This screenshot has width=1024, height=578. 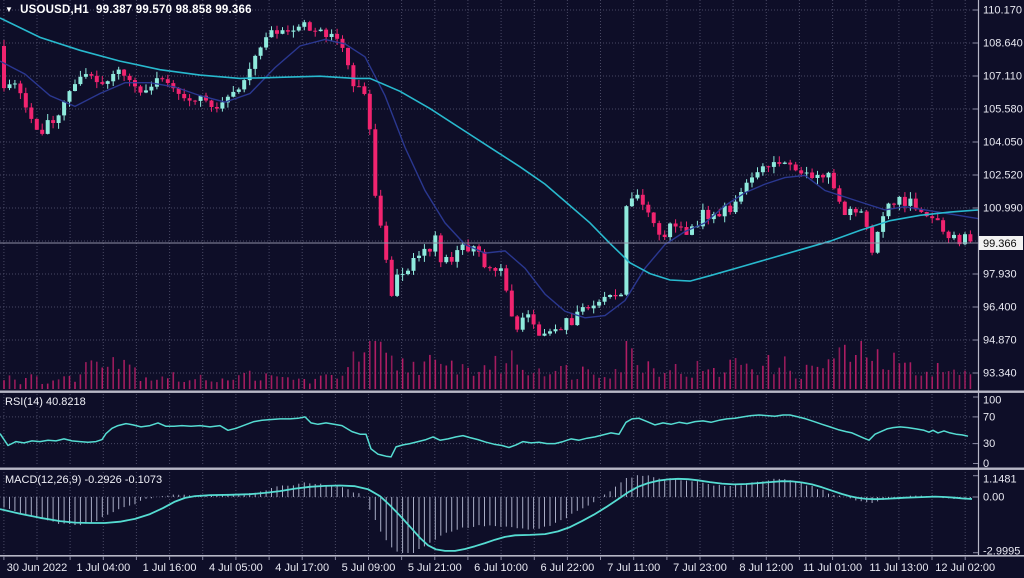 What do you see at coordinates (236, 568) in the screenshot?
I see `svg-text: 4 Jul 05:00` at bounding box center [236, 568].